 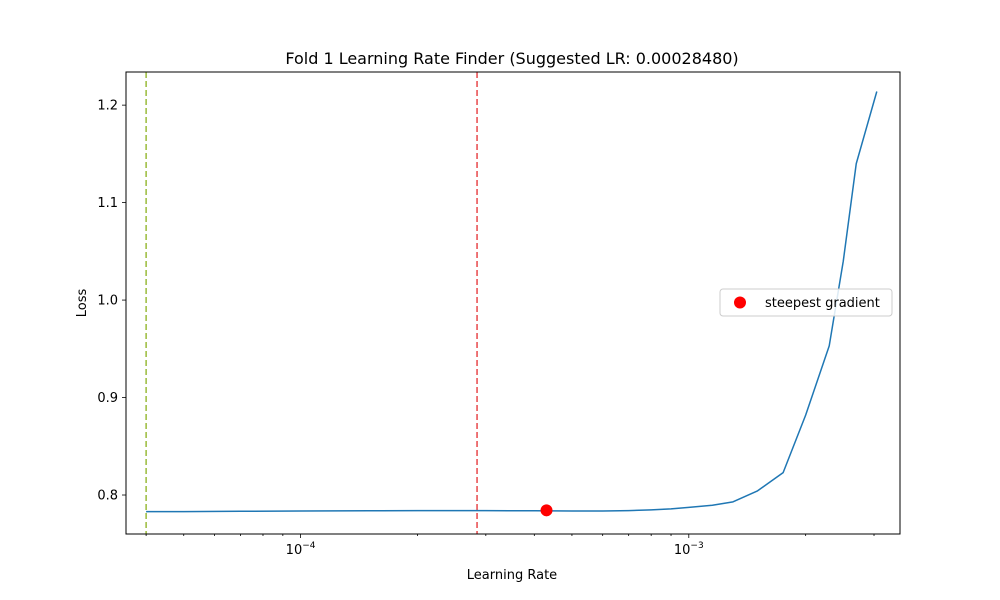 What do you see at coordinates (107, 203) in the screenshot?
I see `y-tick-label: 1.1` at bounding box center [107, 203].